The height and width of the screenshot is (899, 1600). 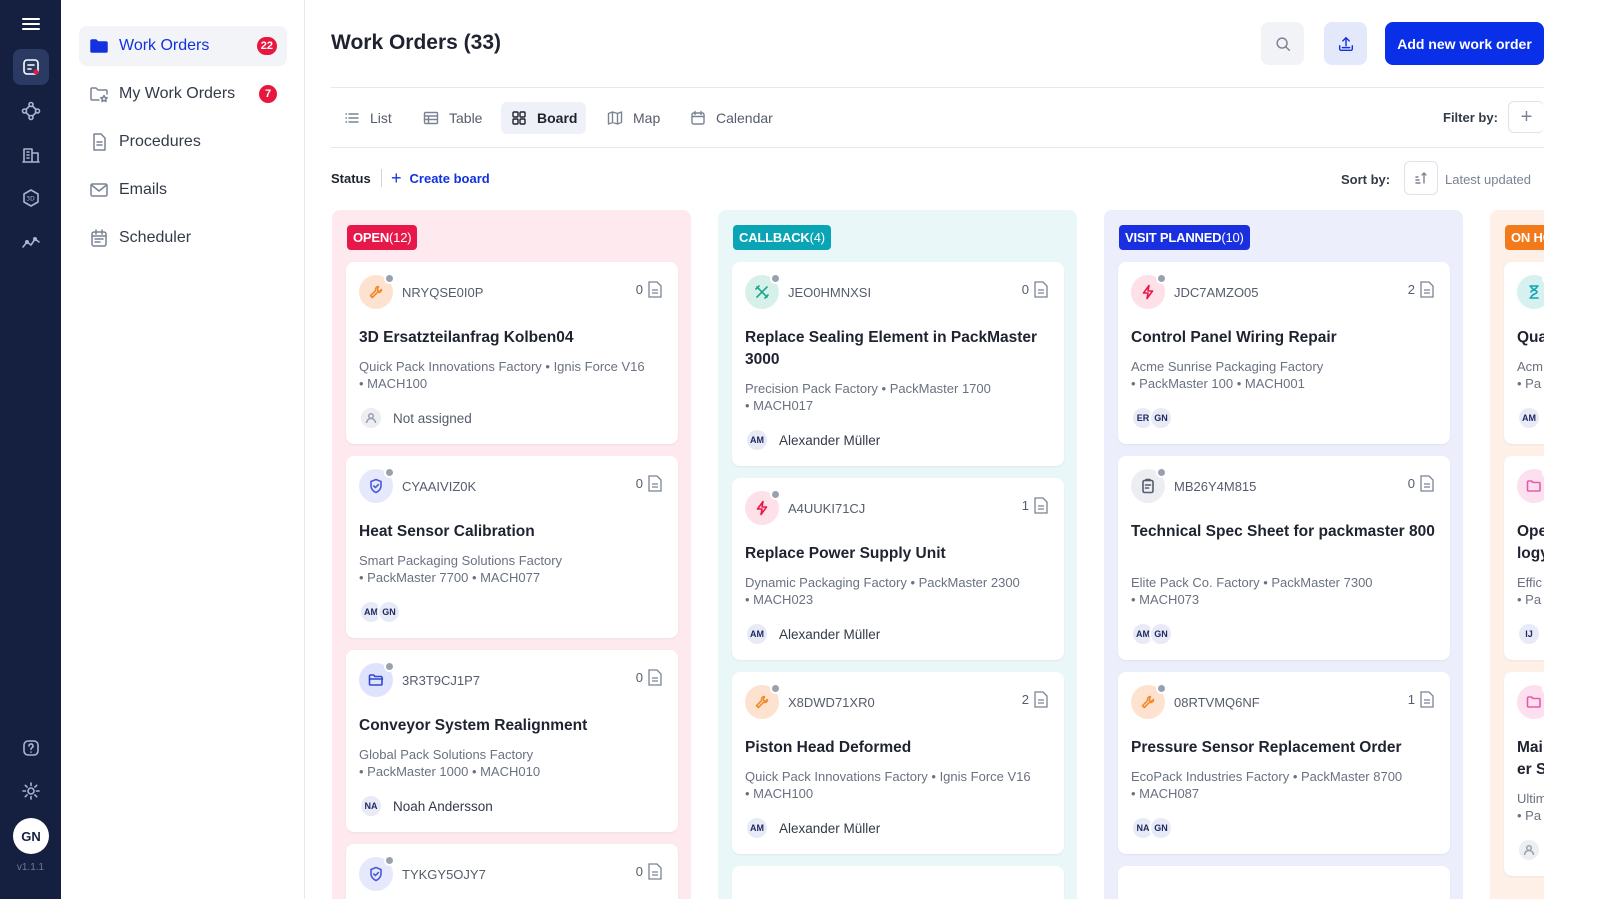 I want to click on doc-count: 1, so click(x=1025, y=505).